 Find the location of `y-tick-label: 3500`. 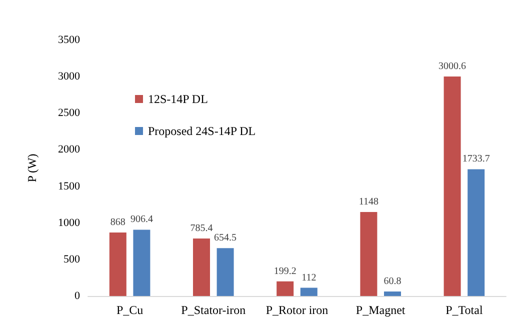

y-tick-label: 3500 is located at coordinates (69, 40).